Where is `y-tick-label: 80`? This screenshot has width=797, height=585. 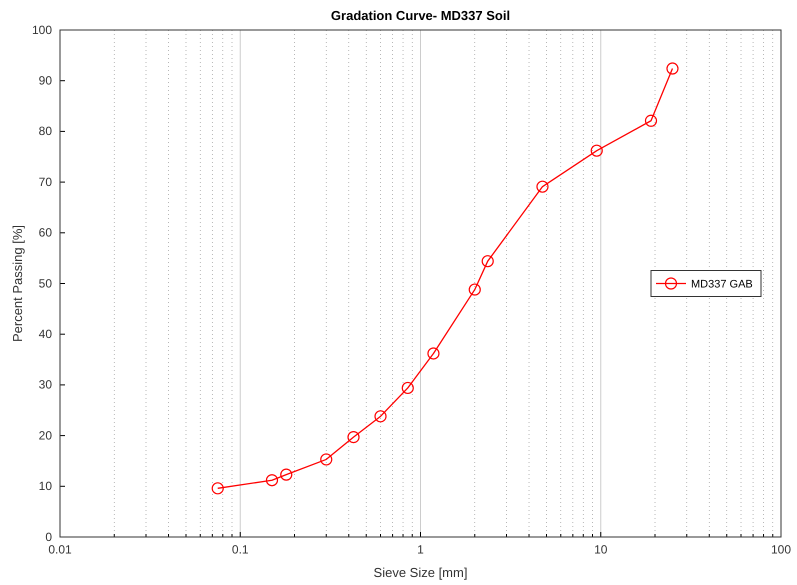
y-tick-label: 80 is located at coordinates (45, 131).